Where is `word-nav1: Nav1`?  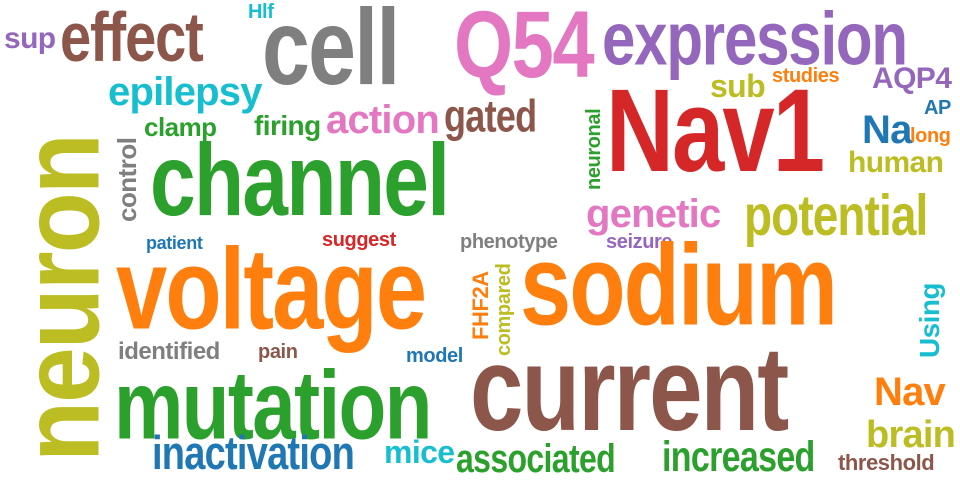 word-nav1: Nav1 is located at coordinates (715, 130).